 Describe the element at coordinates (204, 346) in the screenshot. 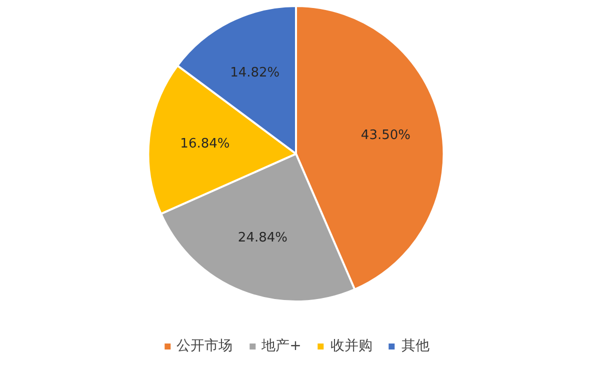

I see `legend-label: 公开市场` at that location.